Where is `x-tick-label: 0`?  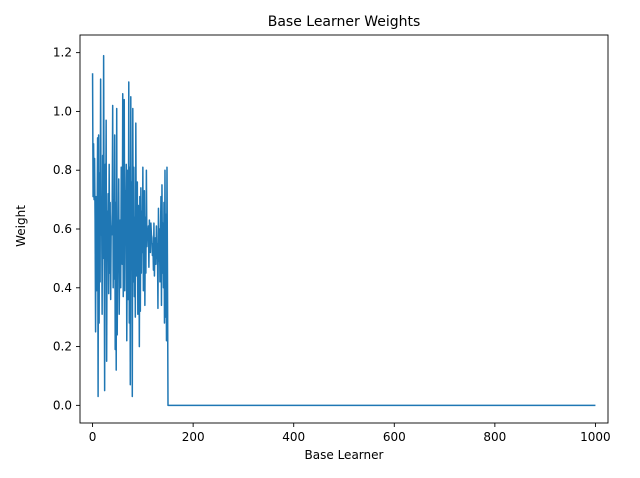 x-tick-label: 0 is located at coordinates (93, 437).